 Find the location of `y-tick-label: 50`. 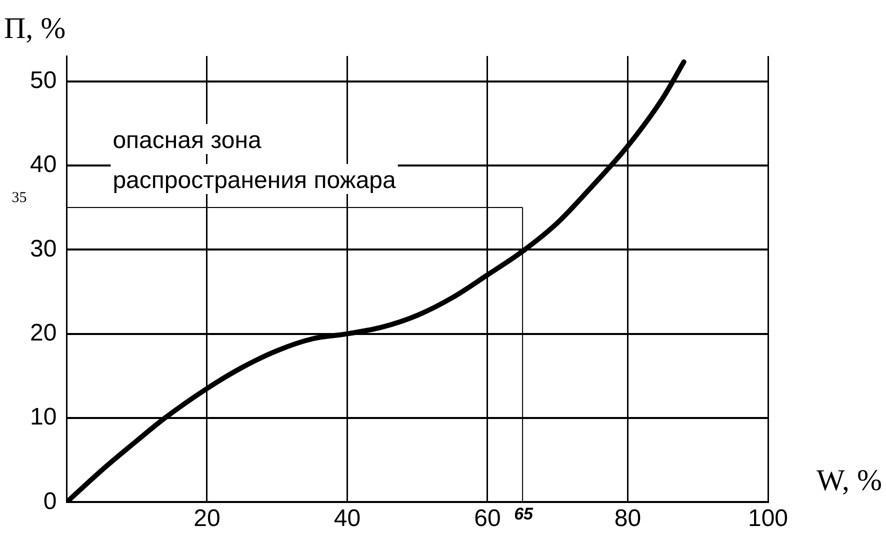

y-tick-label: 50 is located at coordinates (43, 80).